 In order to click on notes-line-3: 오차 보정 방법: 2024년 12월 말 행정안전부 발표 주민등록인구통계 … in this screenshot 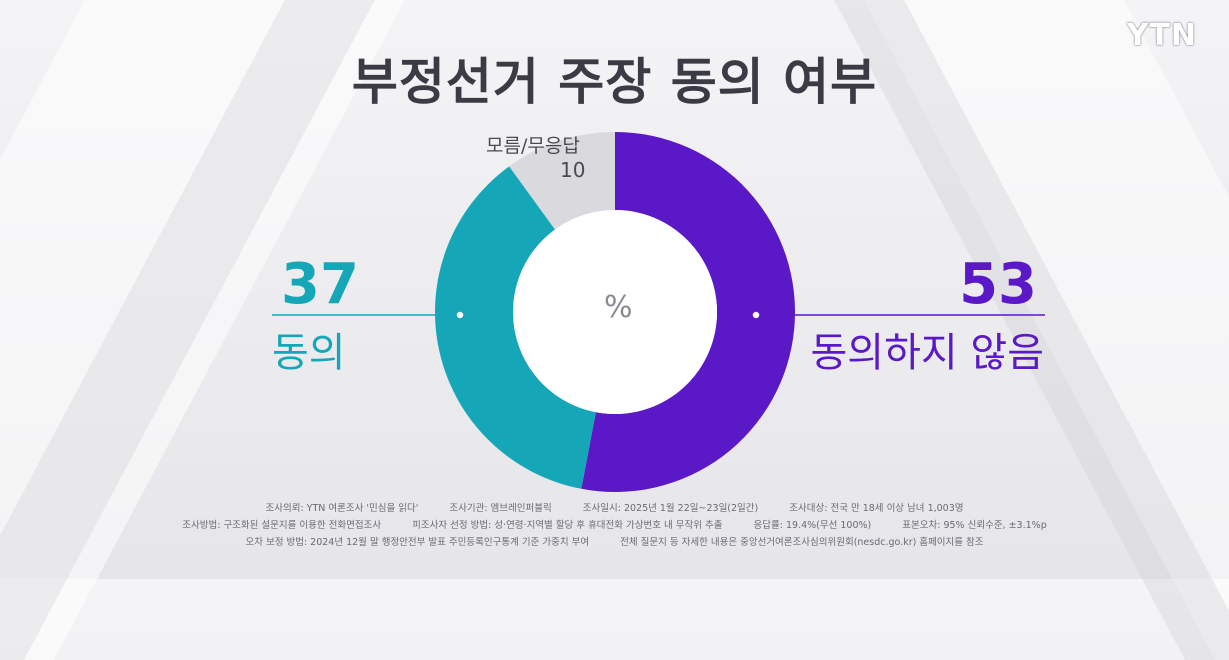, I will do `click(614, 542)`.